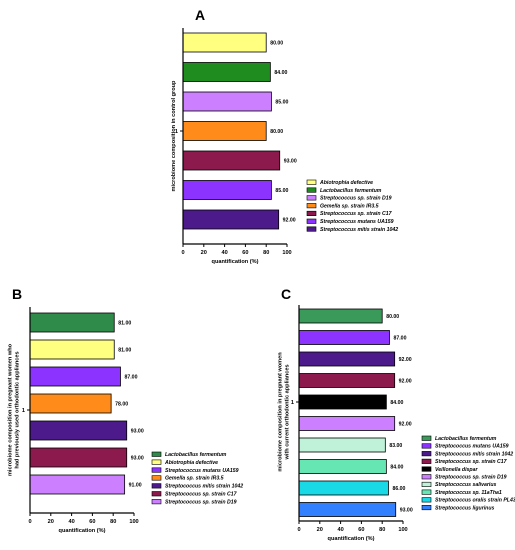  I want to click on y-axis-title-line: microbiome composition in control group, so click(174, 136).